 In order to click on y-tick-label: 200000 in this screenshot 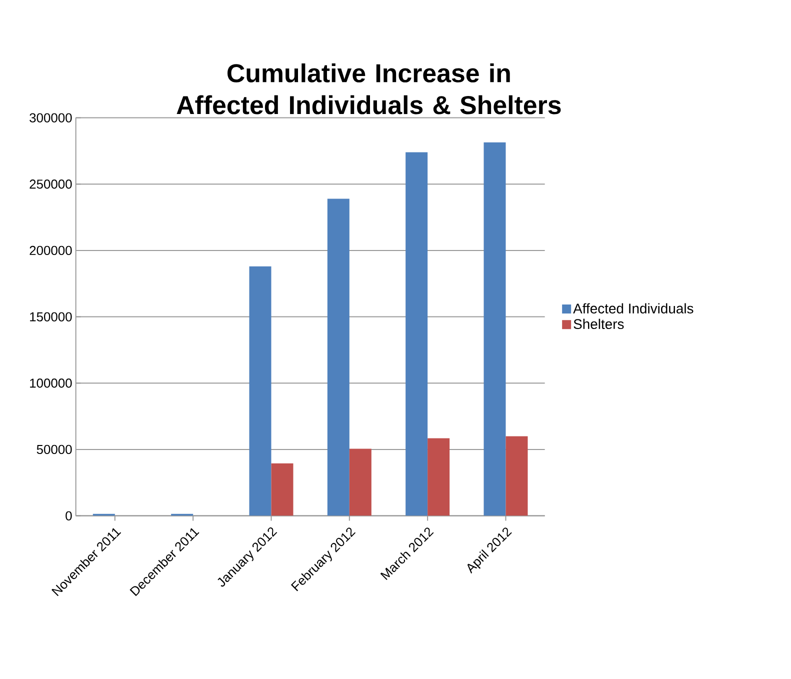, I will do `click(51, 251)`.